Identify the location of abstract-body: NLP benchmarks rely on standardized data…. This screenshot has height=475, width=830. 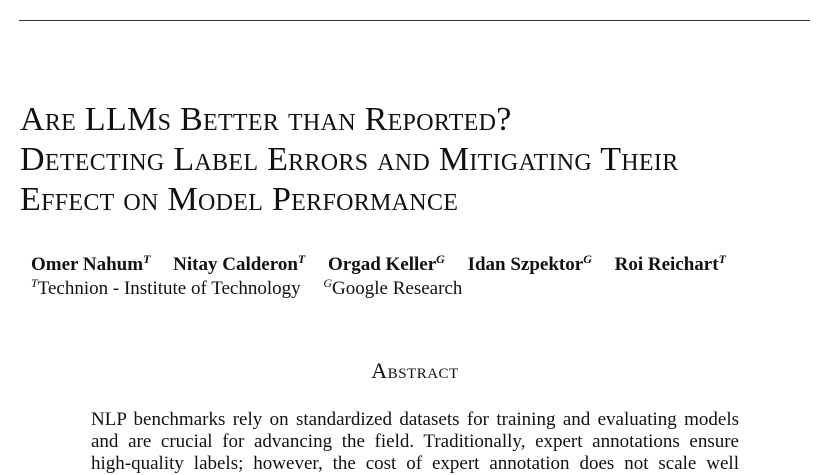
(415, 442).